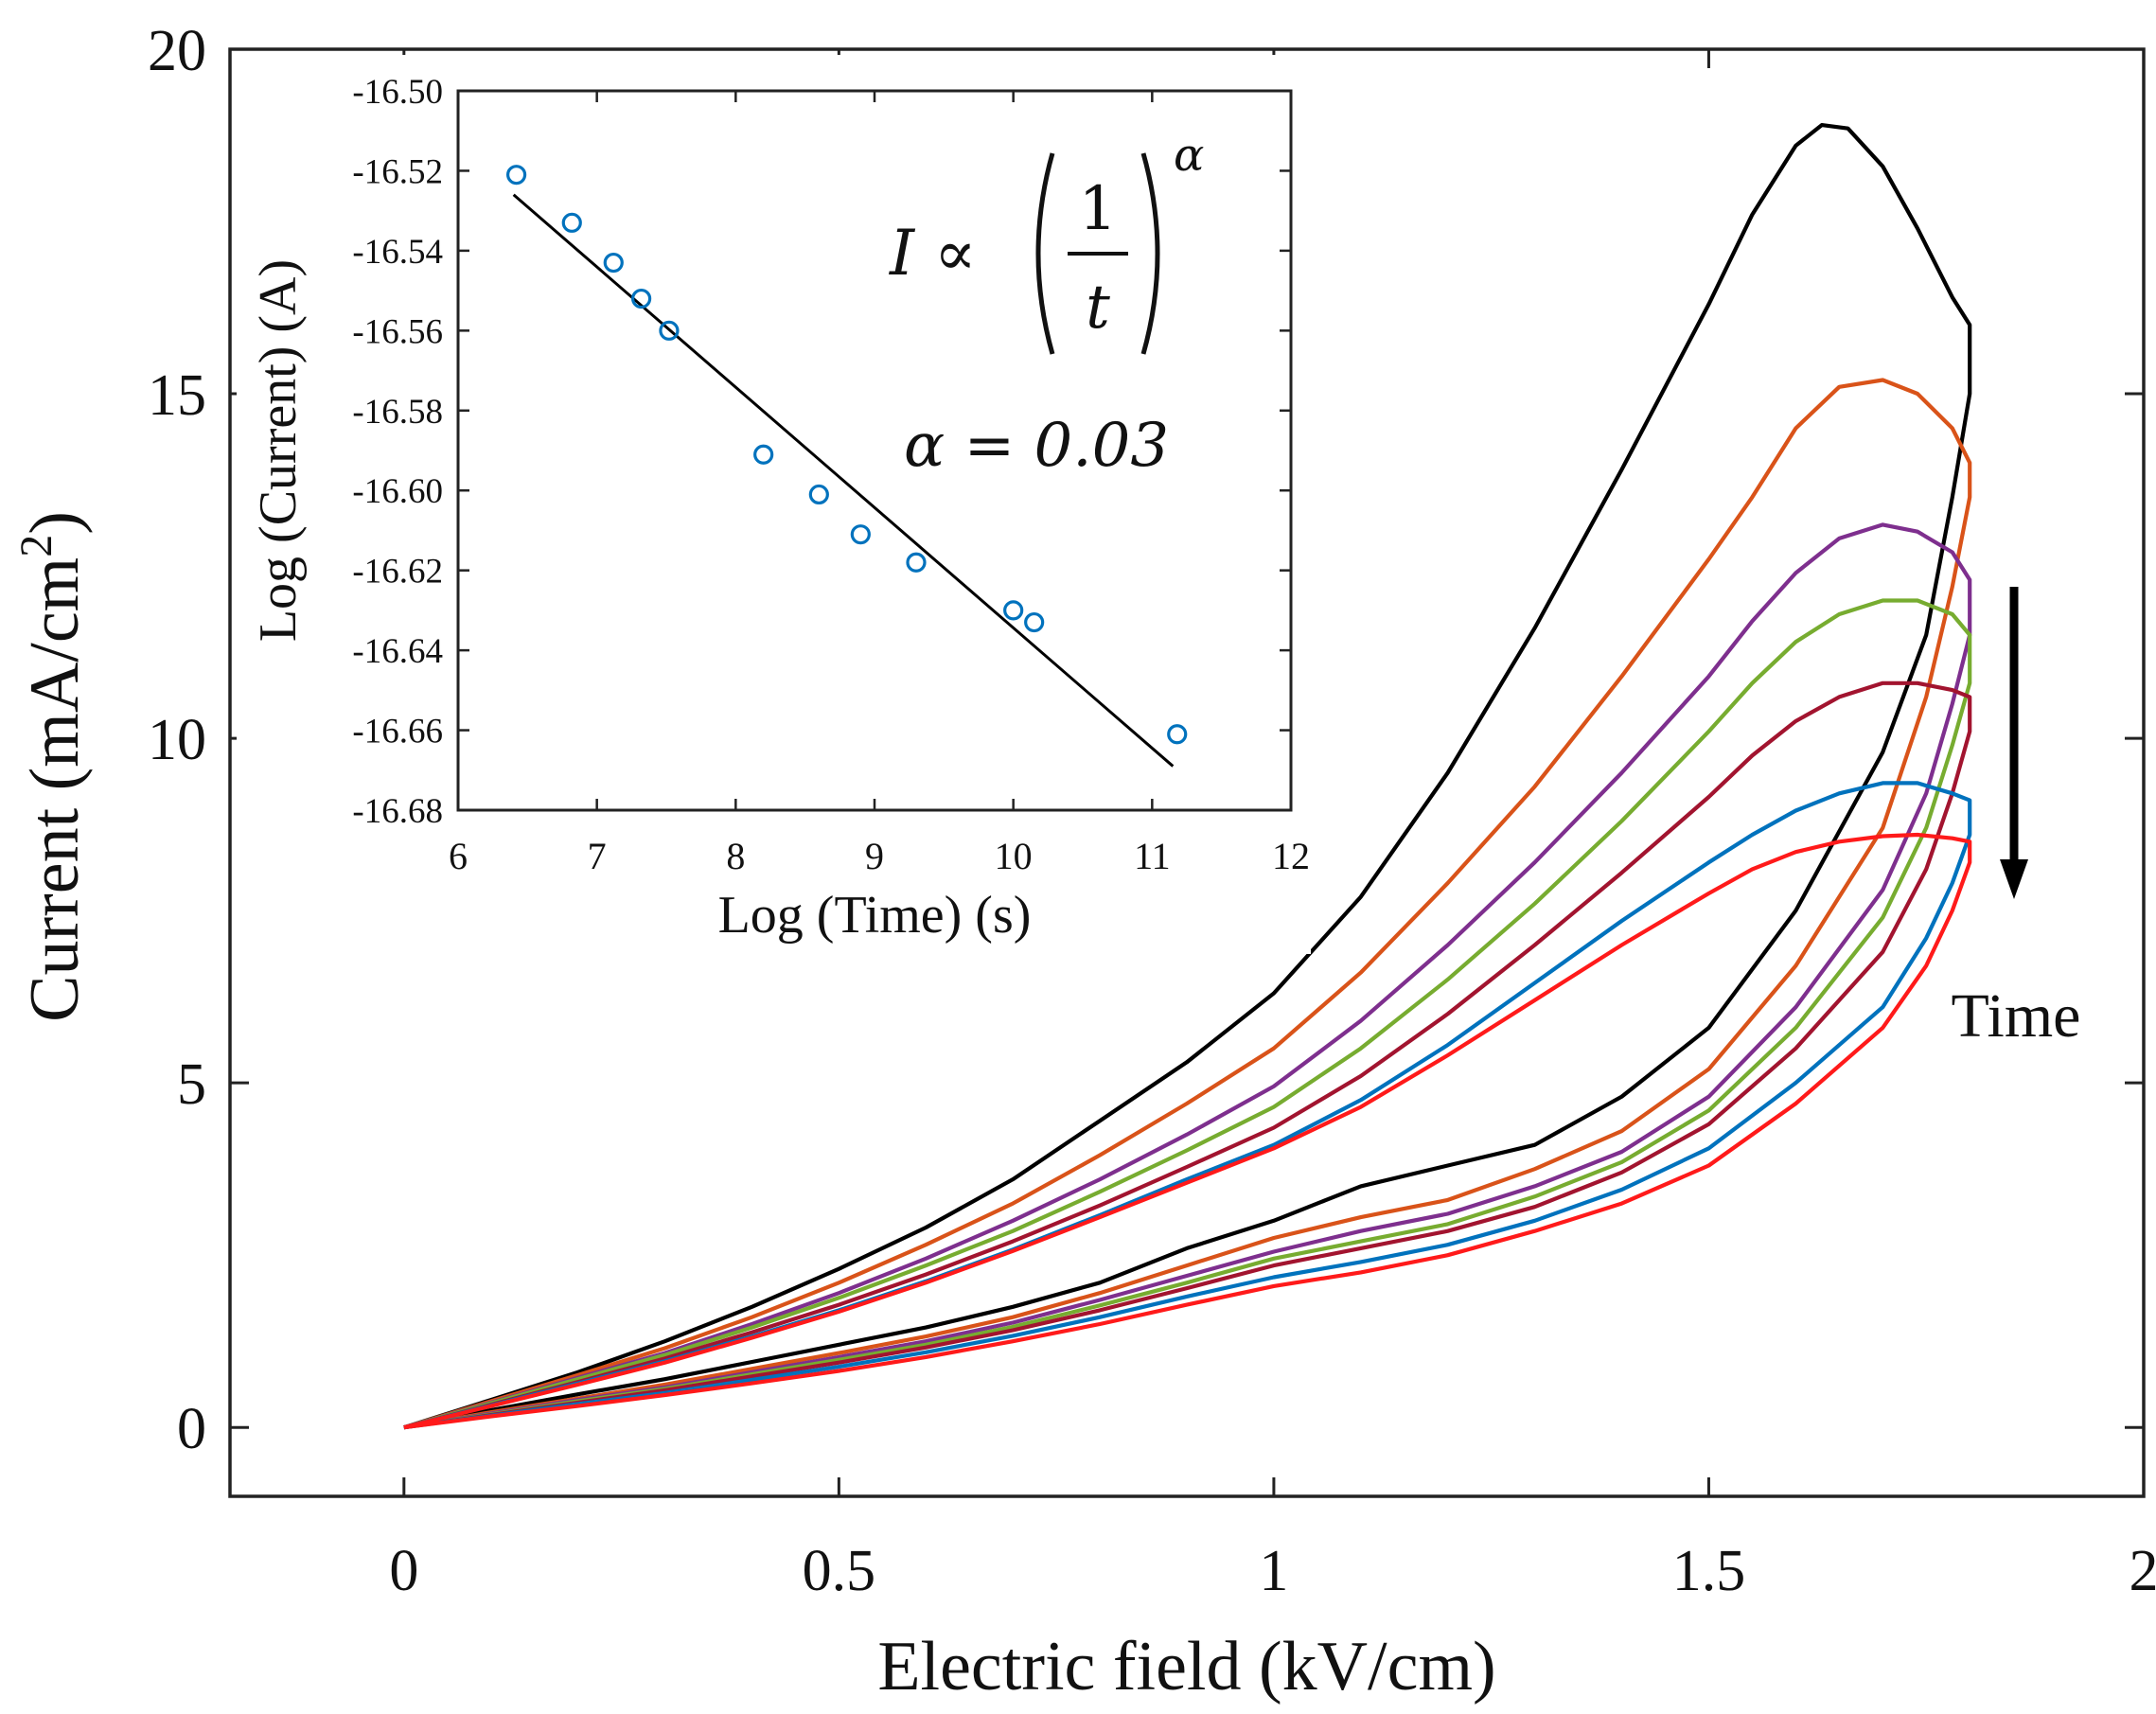 The image size is (2156, 1714). What do you see at coordinates (191, 1085) in the screenshot?
I see `y-tick-label: 5` at bounding box center [191, 1085].